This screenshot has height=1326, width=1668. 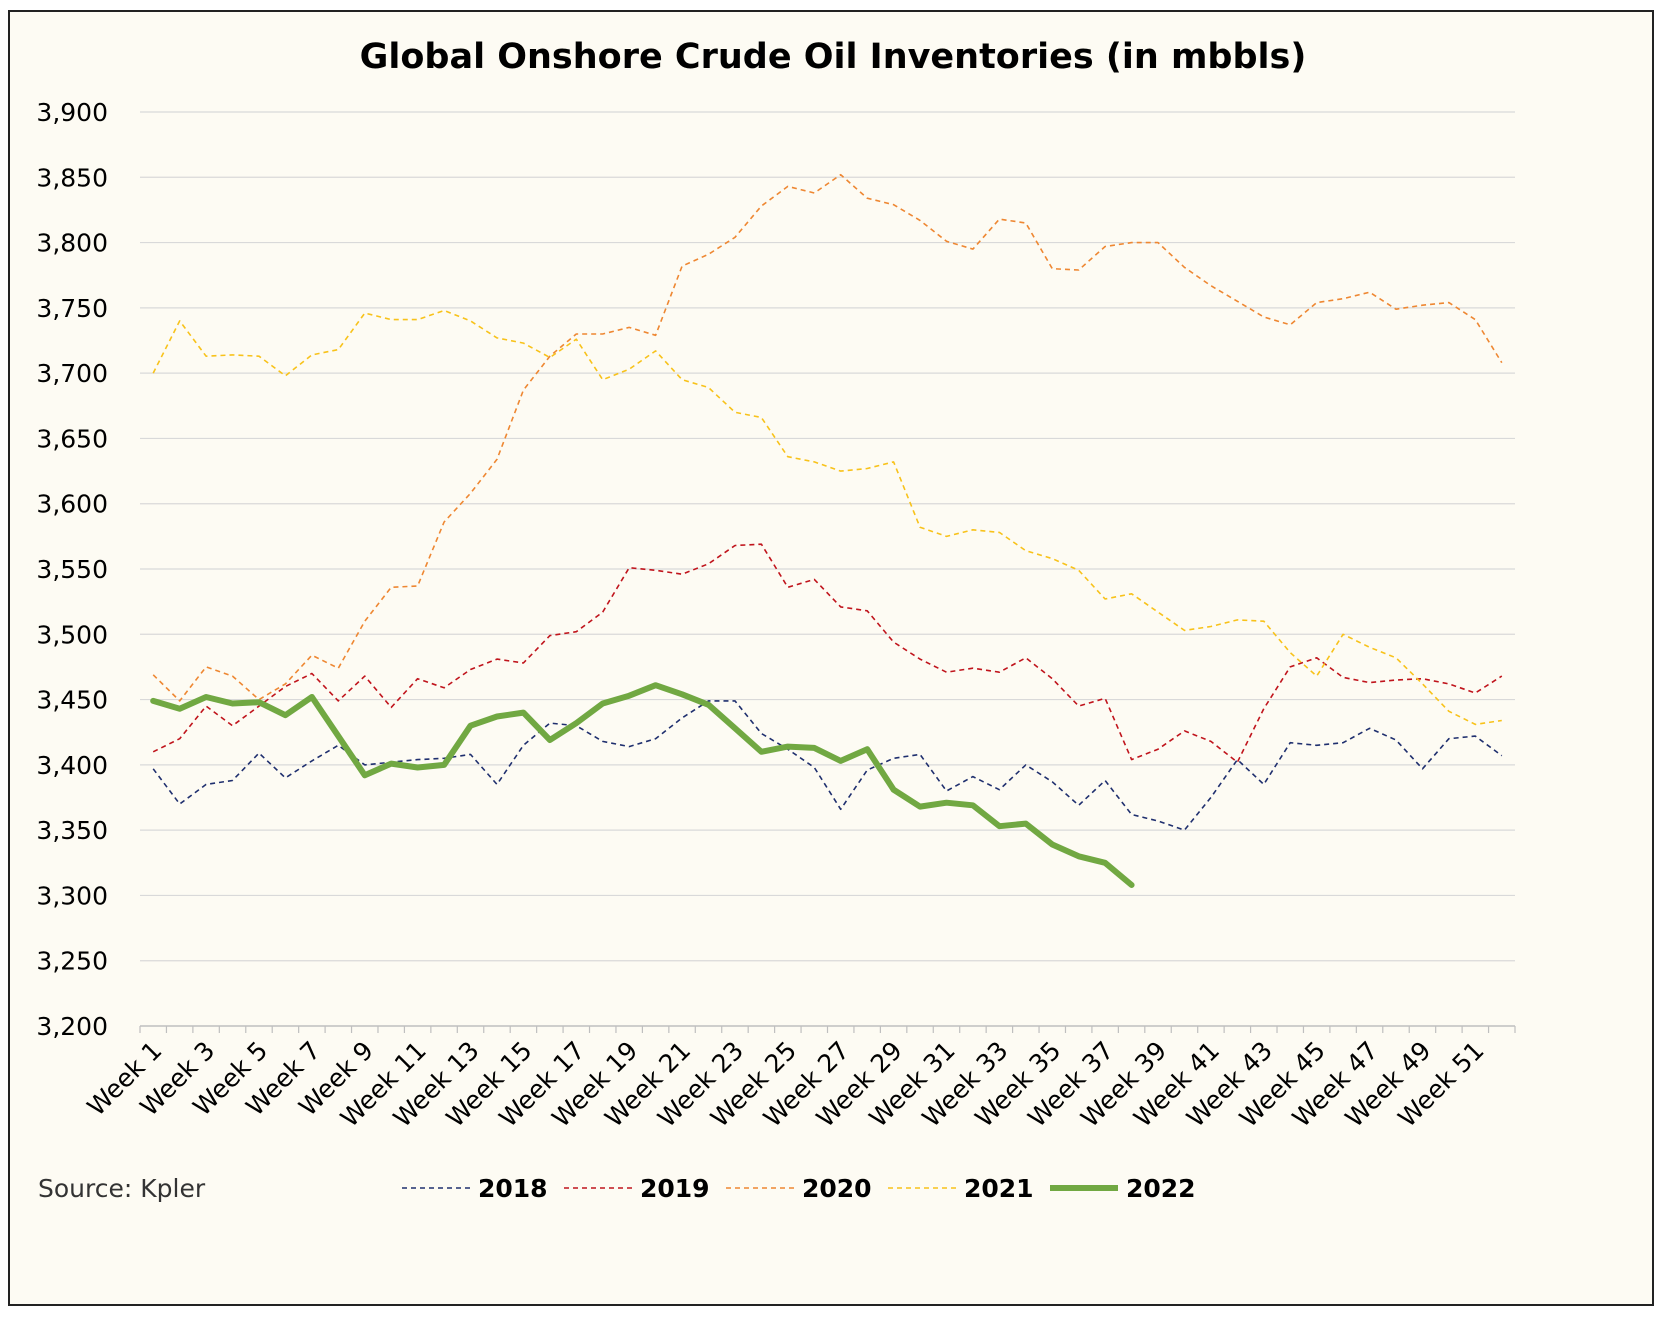 I want to click on legend-label-2020: 2020, so click(x=837, y=1188).